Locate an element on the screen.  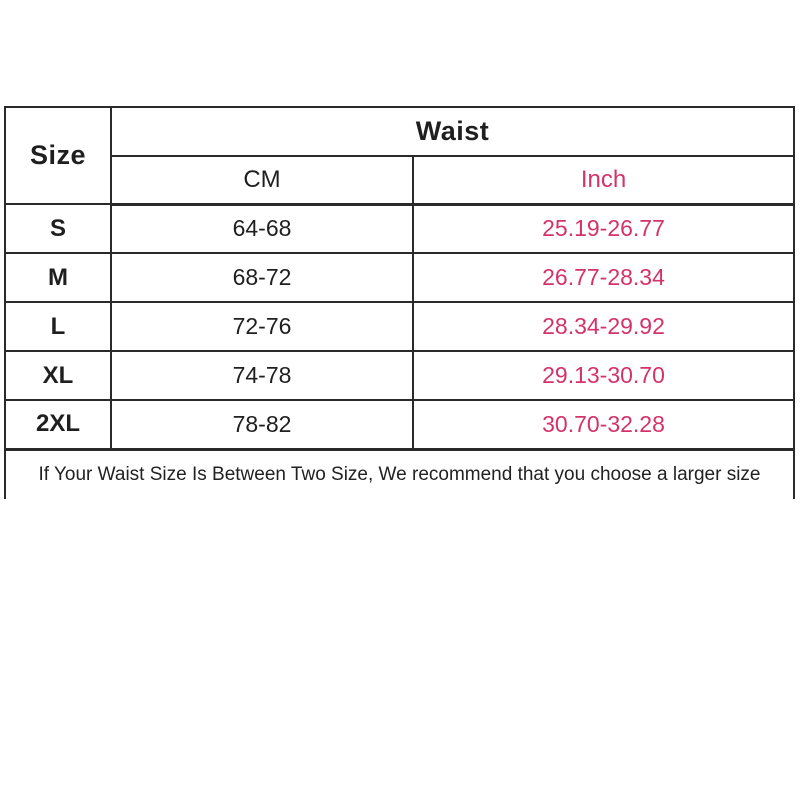
table-row: XL 74-78 29.13-30.70 is located at coordinates (400, 375).